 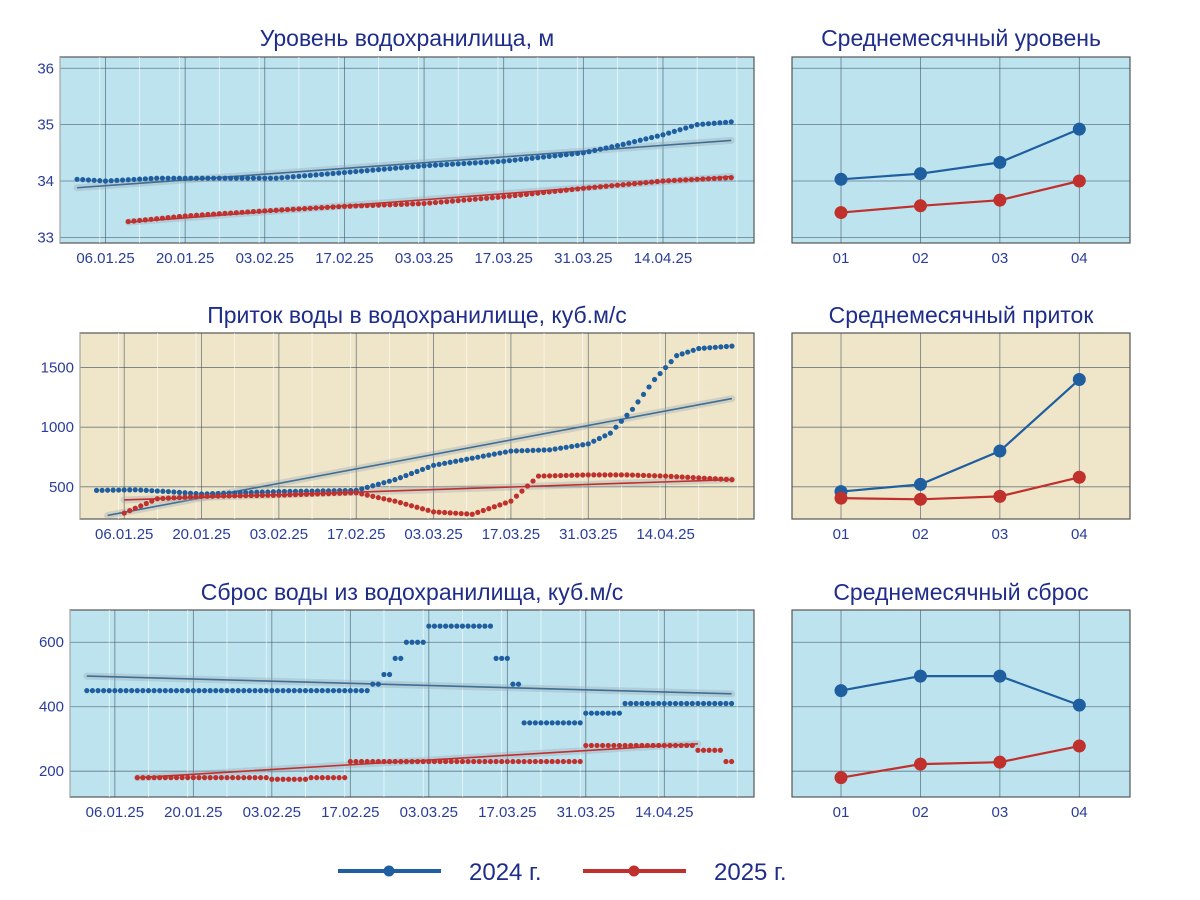 I want to click on outflow_monthly-x-tick-label: 01, so click(x=841, y=812).